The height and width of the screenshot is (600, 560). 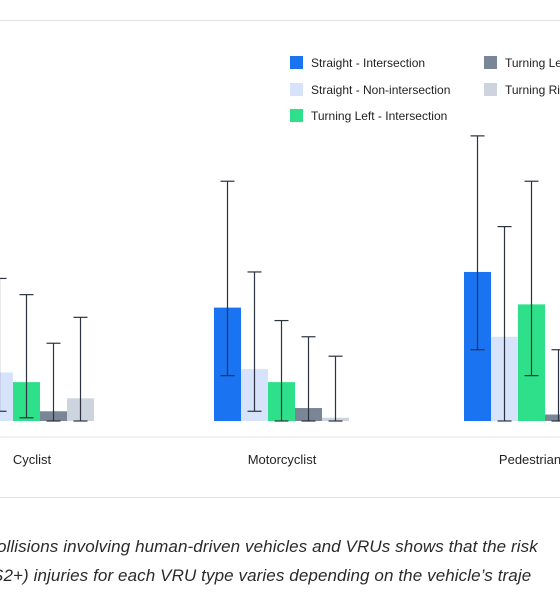 I want to click on legend-swatch-turning-left-intersection, so click(x=296, y=115).